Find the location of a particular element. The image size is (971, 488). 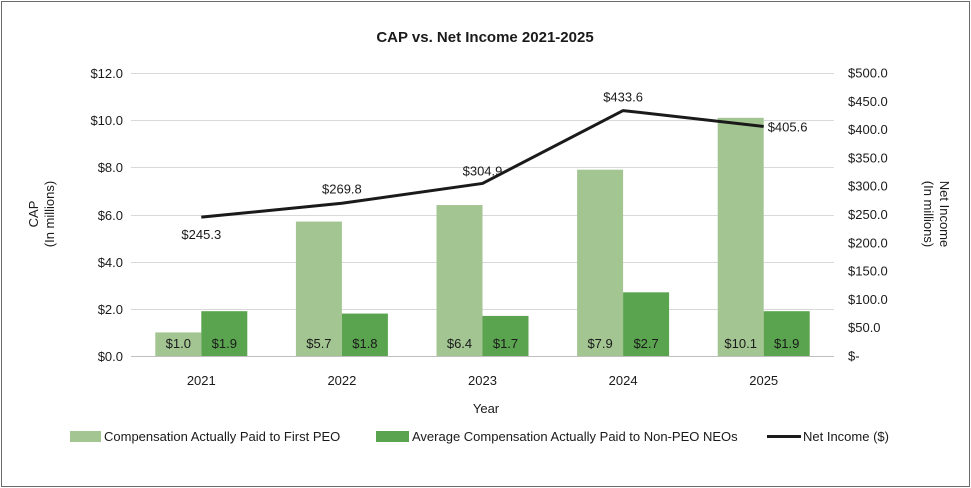

y2-tick-label: $100.0 is located at coordinates (868, 299).